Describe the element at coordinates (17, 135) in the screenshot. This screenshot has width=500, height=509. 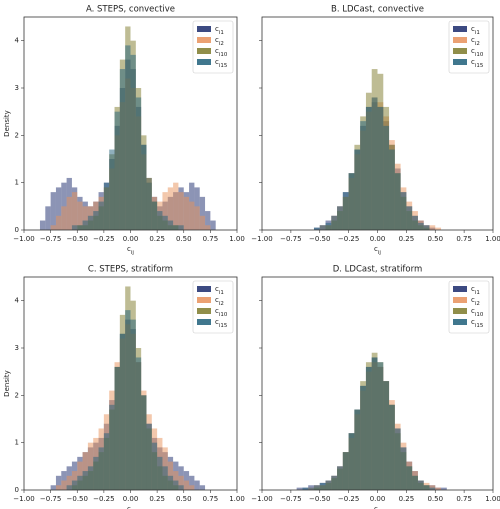
I see `y-tick-label: 2` at that location.